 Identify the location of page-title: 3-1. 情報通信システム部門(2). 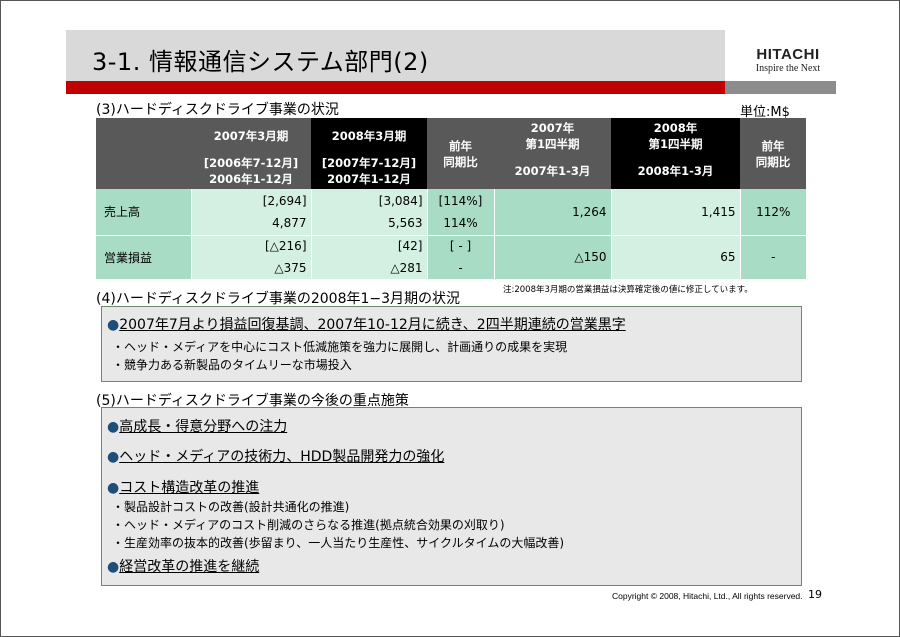
(260, 62).